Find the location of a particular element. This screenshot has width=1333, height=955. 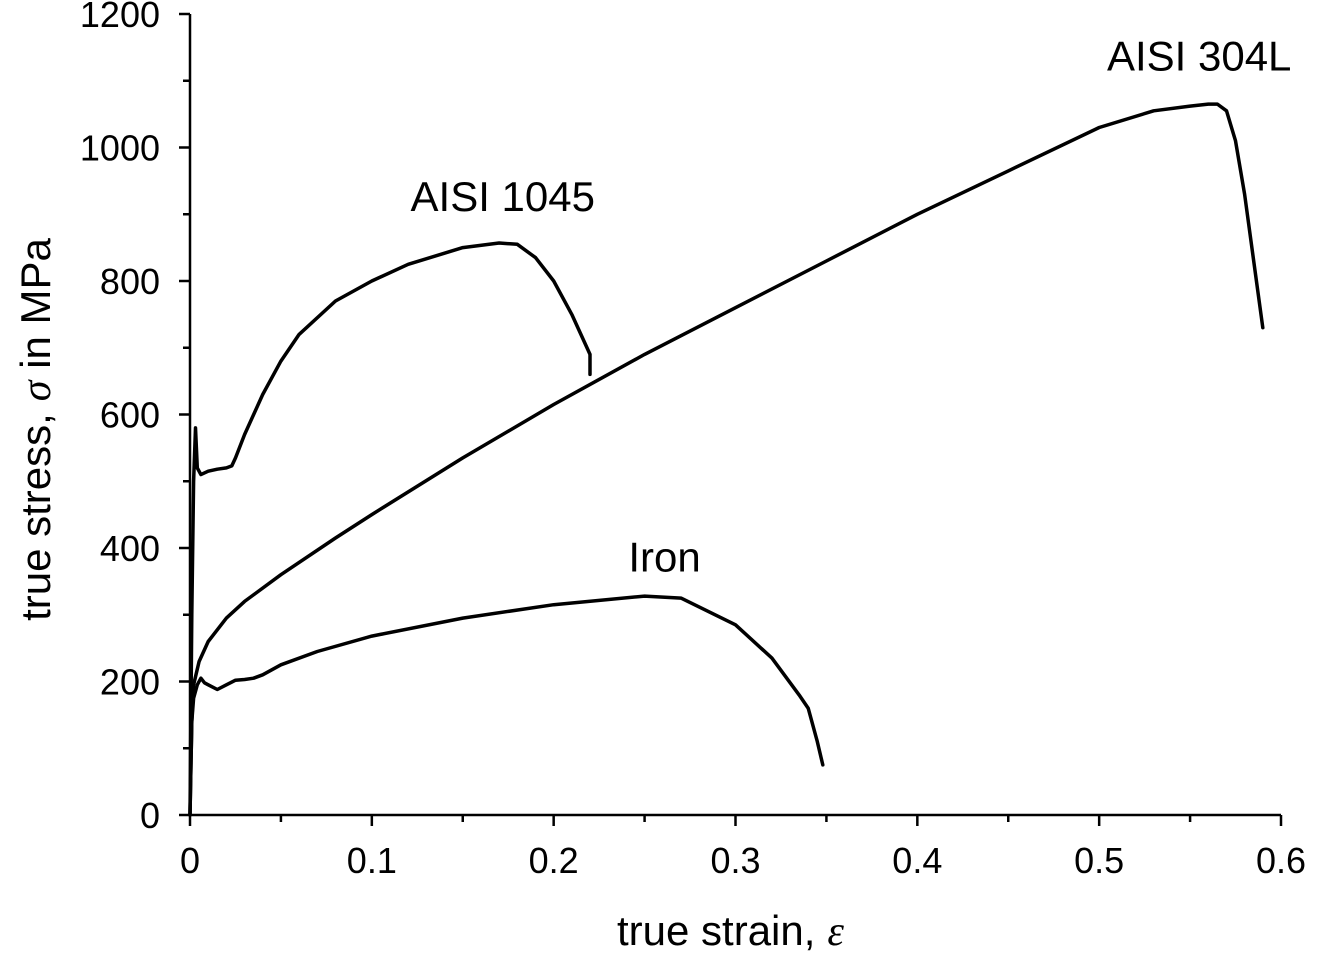

x-tick-label: 0.5 is located at coordinates (1099, 860).